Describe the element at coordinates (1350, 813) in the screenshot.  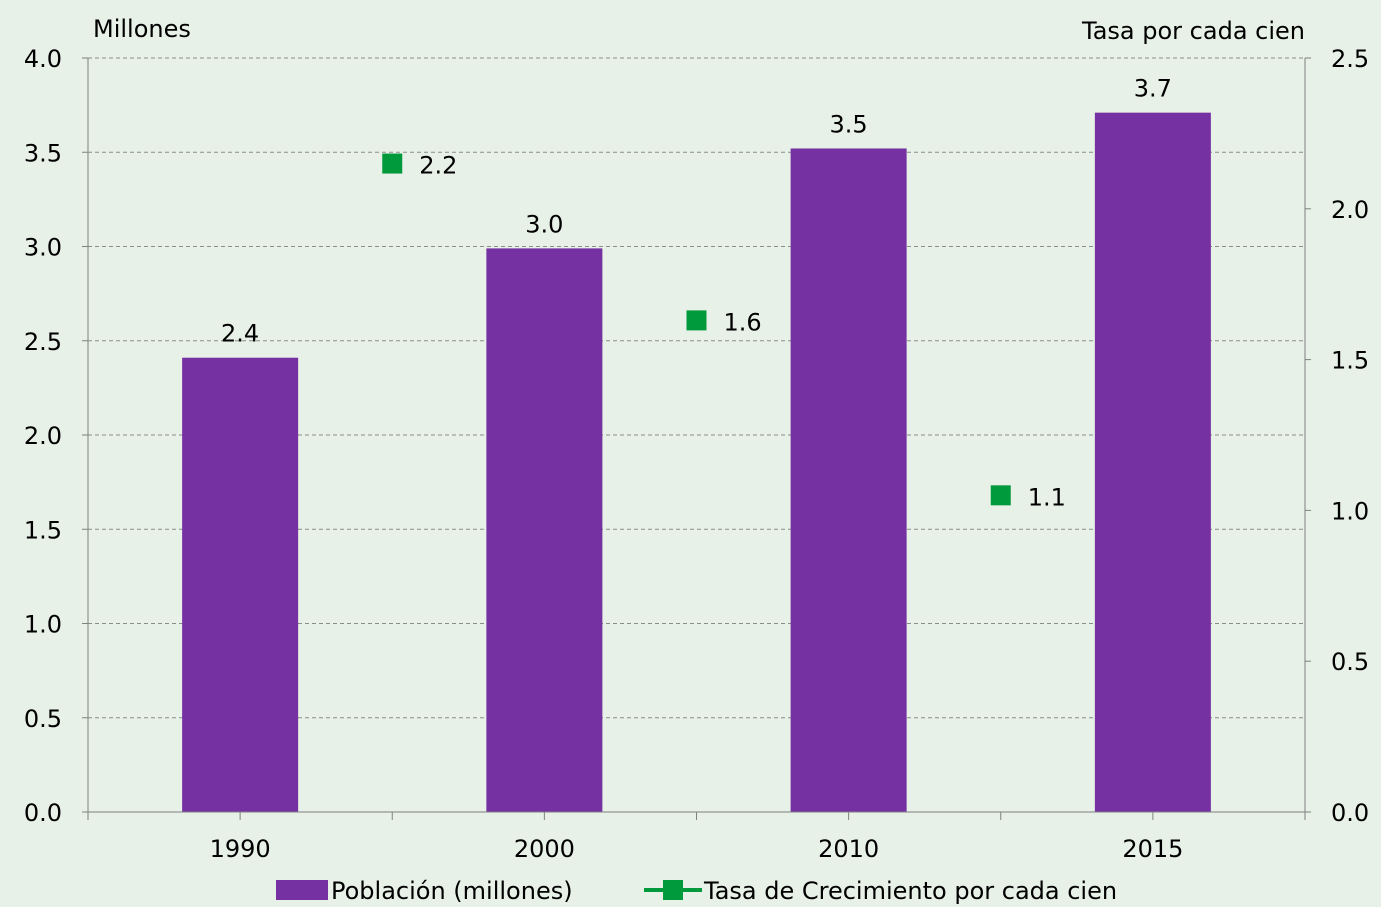
I see `right-tick-label: 0.0` at that location.